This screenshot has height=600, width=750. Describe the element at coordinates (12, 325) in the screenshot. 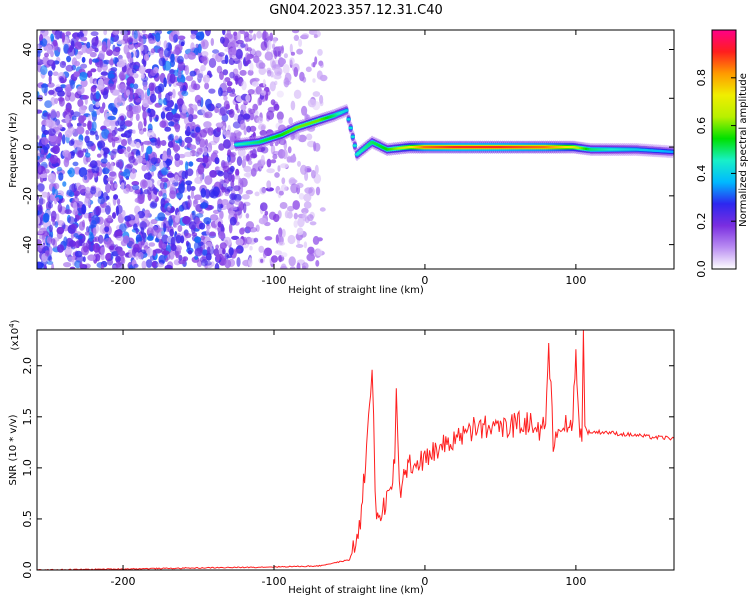

I see `snr-multiplier-exp: 4` at that location.